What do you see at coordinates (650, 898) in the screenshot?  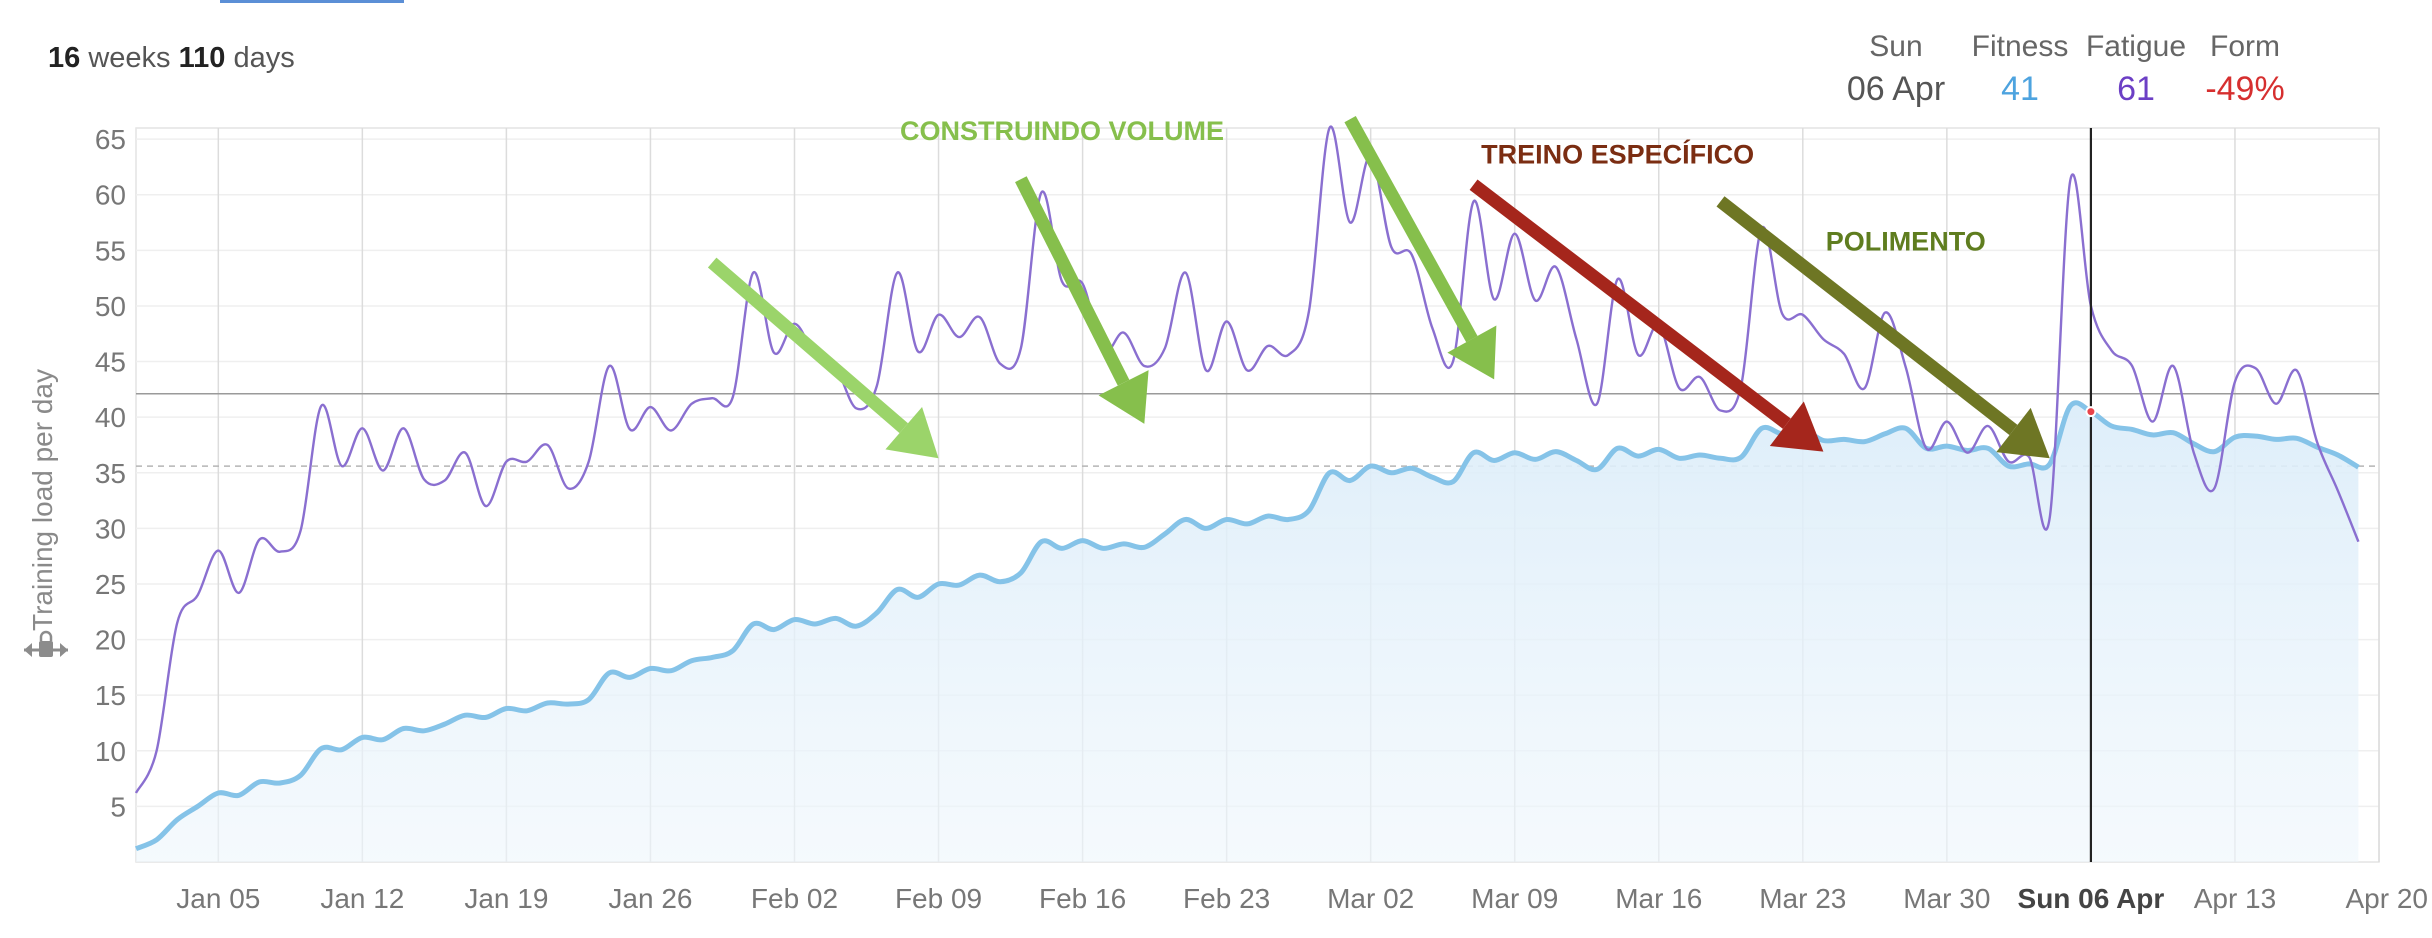 I see `x-tick-label: Jan 26` at bounding box center [650, 898].